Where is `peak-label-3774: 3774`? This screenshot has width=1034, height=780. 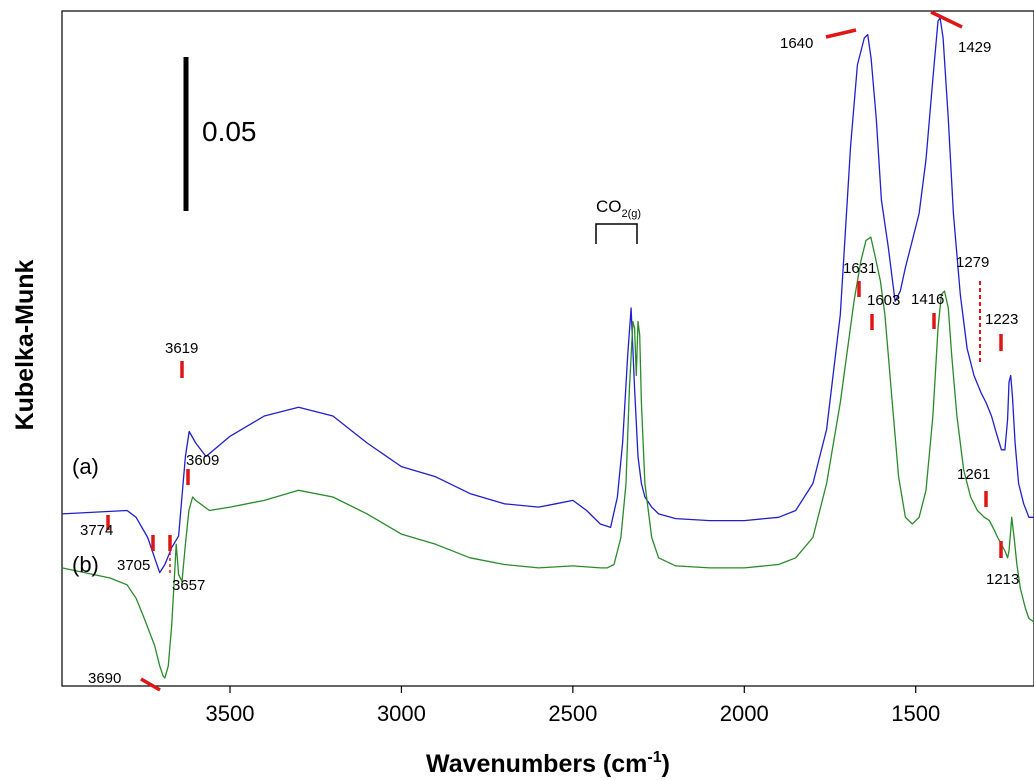 peak-label-3774: 3774 is located at coordinates (96, 530).